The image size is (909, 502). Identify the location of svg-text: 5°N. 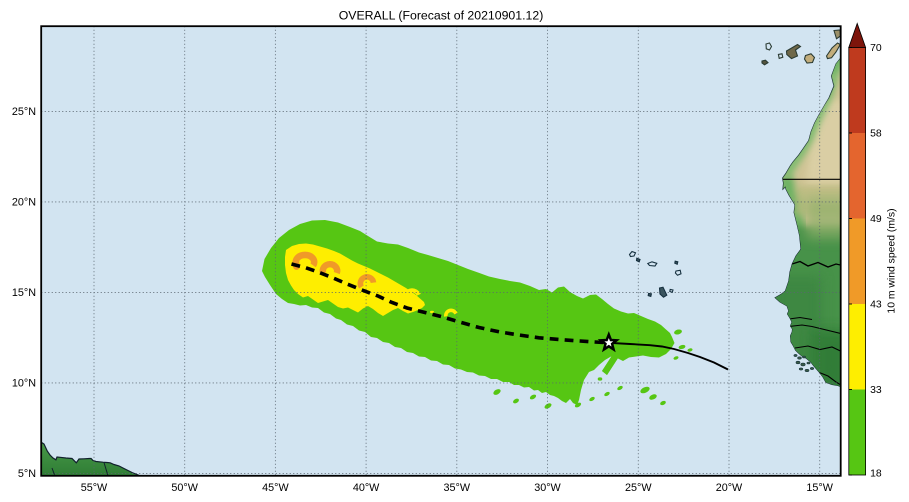
(27, 474).